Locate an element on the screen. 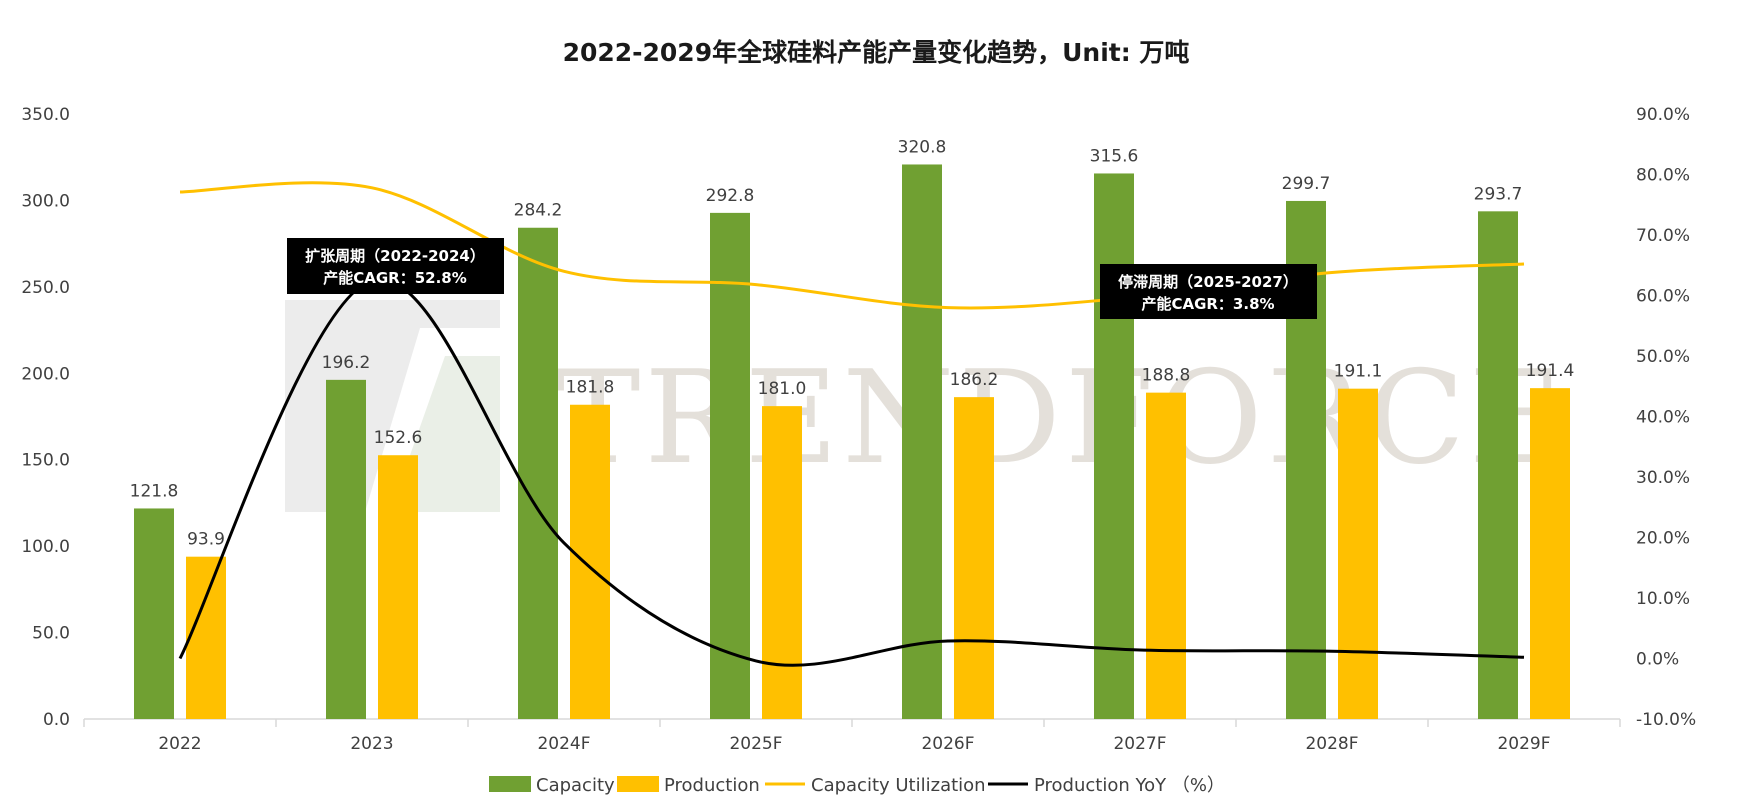 Image resolution: width=1752 pixels, height=808 pixels. y-right-tick-label: 10.0% is located at coordinates (1663, 599).